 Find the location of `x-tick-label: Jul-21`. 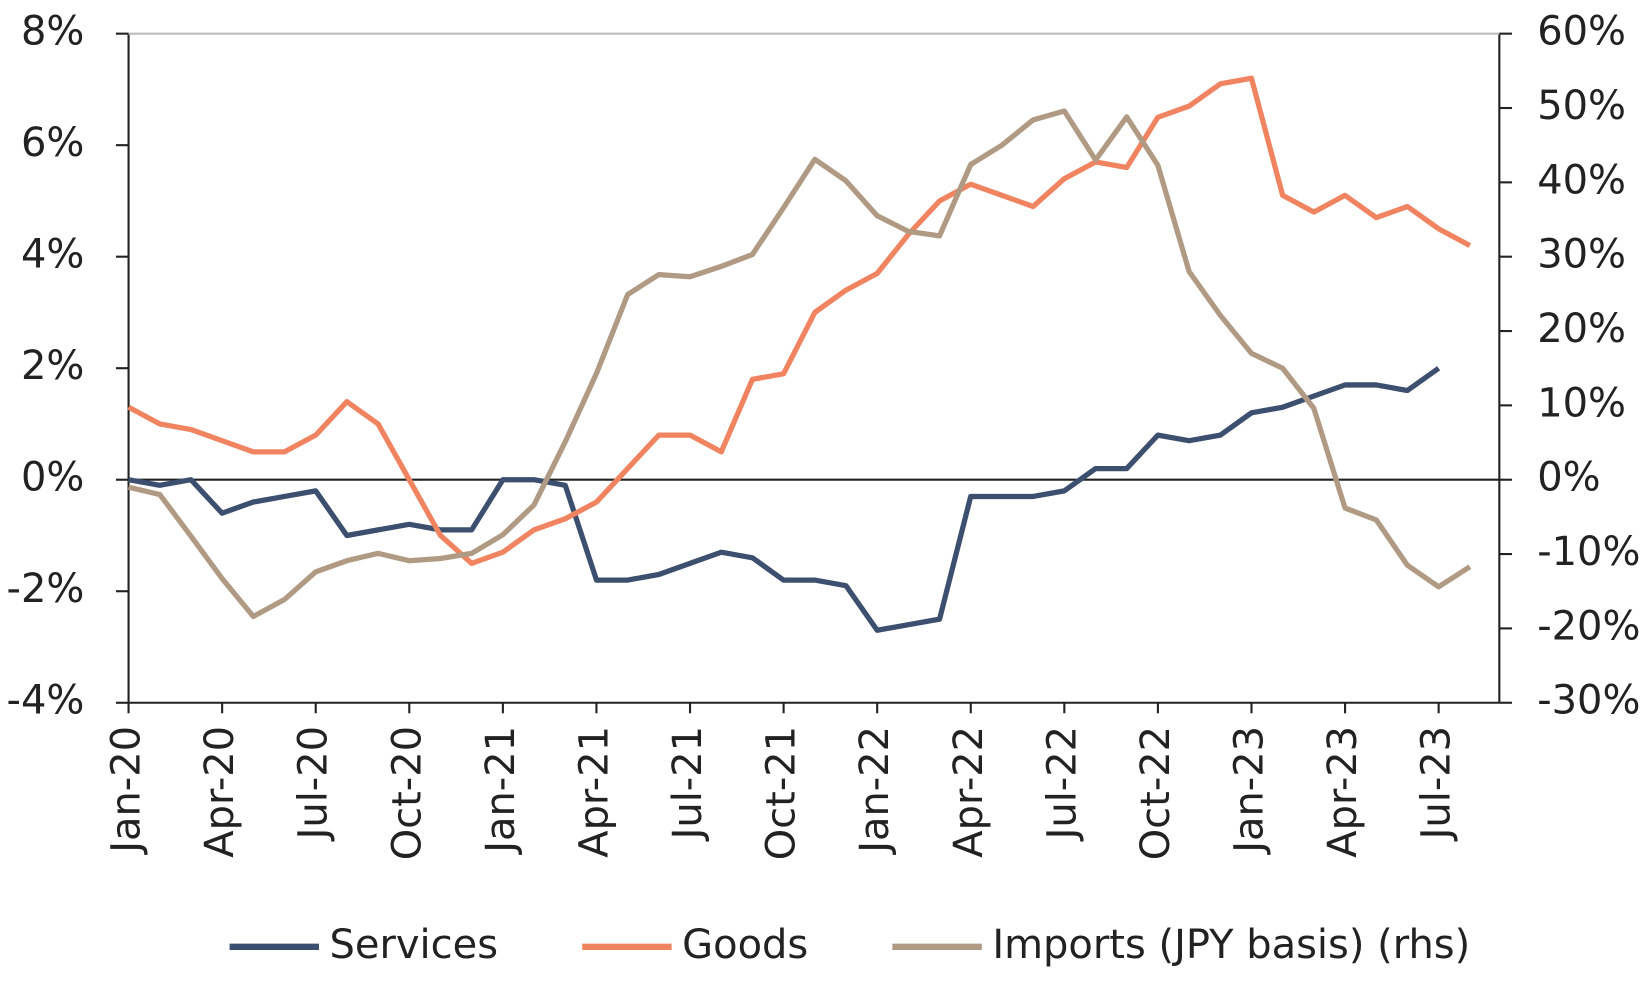

x-tick-label: Jul-21 is located at coordinates (688, 784).